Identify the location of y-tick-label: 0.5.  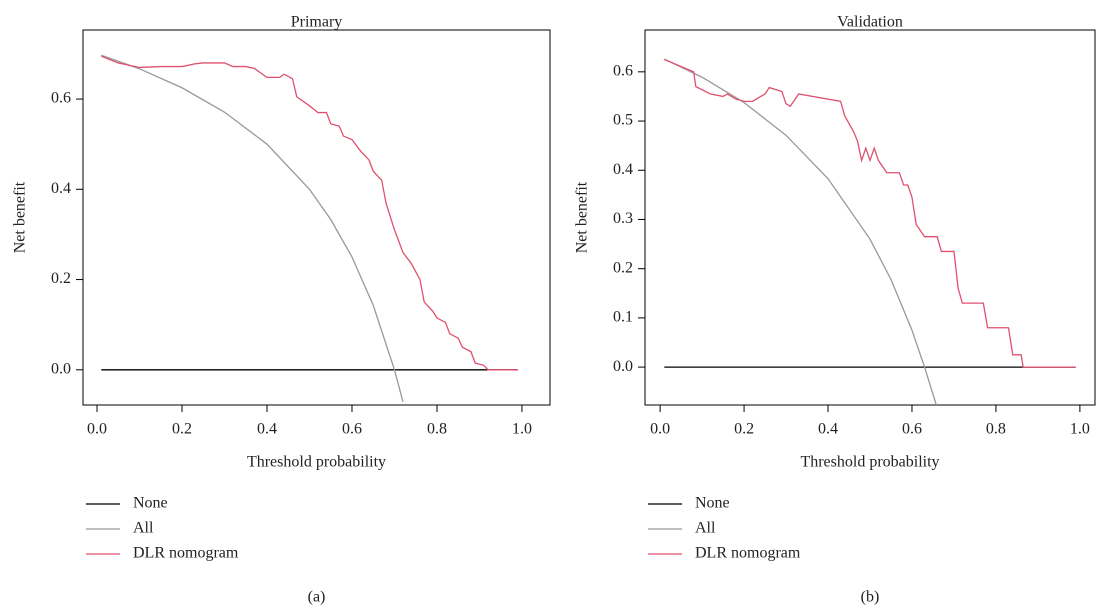
(623, 120).